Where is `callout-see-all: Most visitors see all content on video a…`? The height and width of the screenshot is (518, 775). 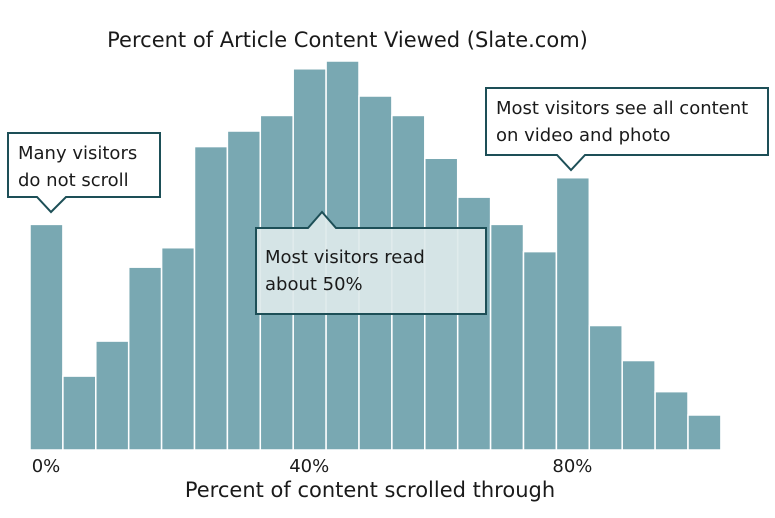
callout-see-all: Most visitors see all content on video a… is located at coordinates (622, 122).